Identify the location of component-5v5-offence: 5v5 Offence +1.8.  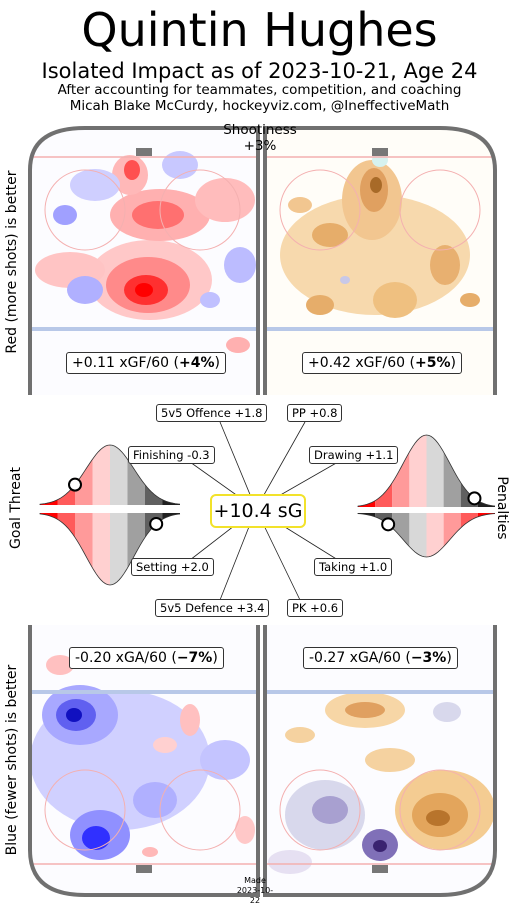
(212, 413).